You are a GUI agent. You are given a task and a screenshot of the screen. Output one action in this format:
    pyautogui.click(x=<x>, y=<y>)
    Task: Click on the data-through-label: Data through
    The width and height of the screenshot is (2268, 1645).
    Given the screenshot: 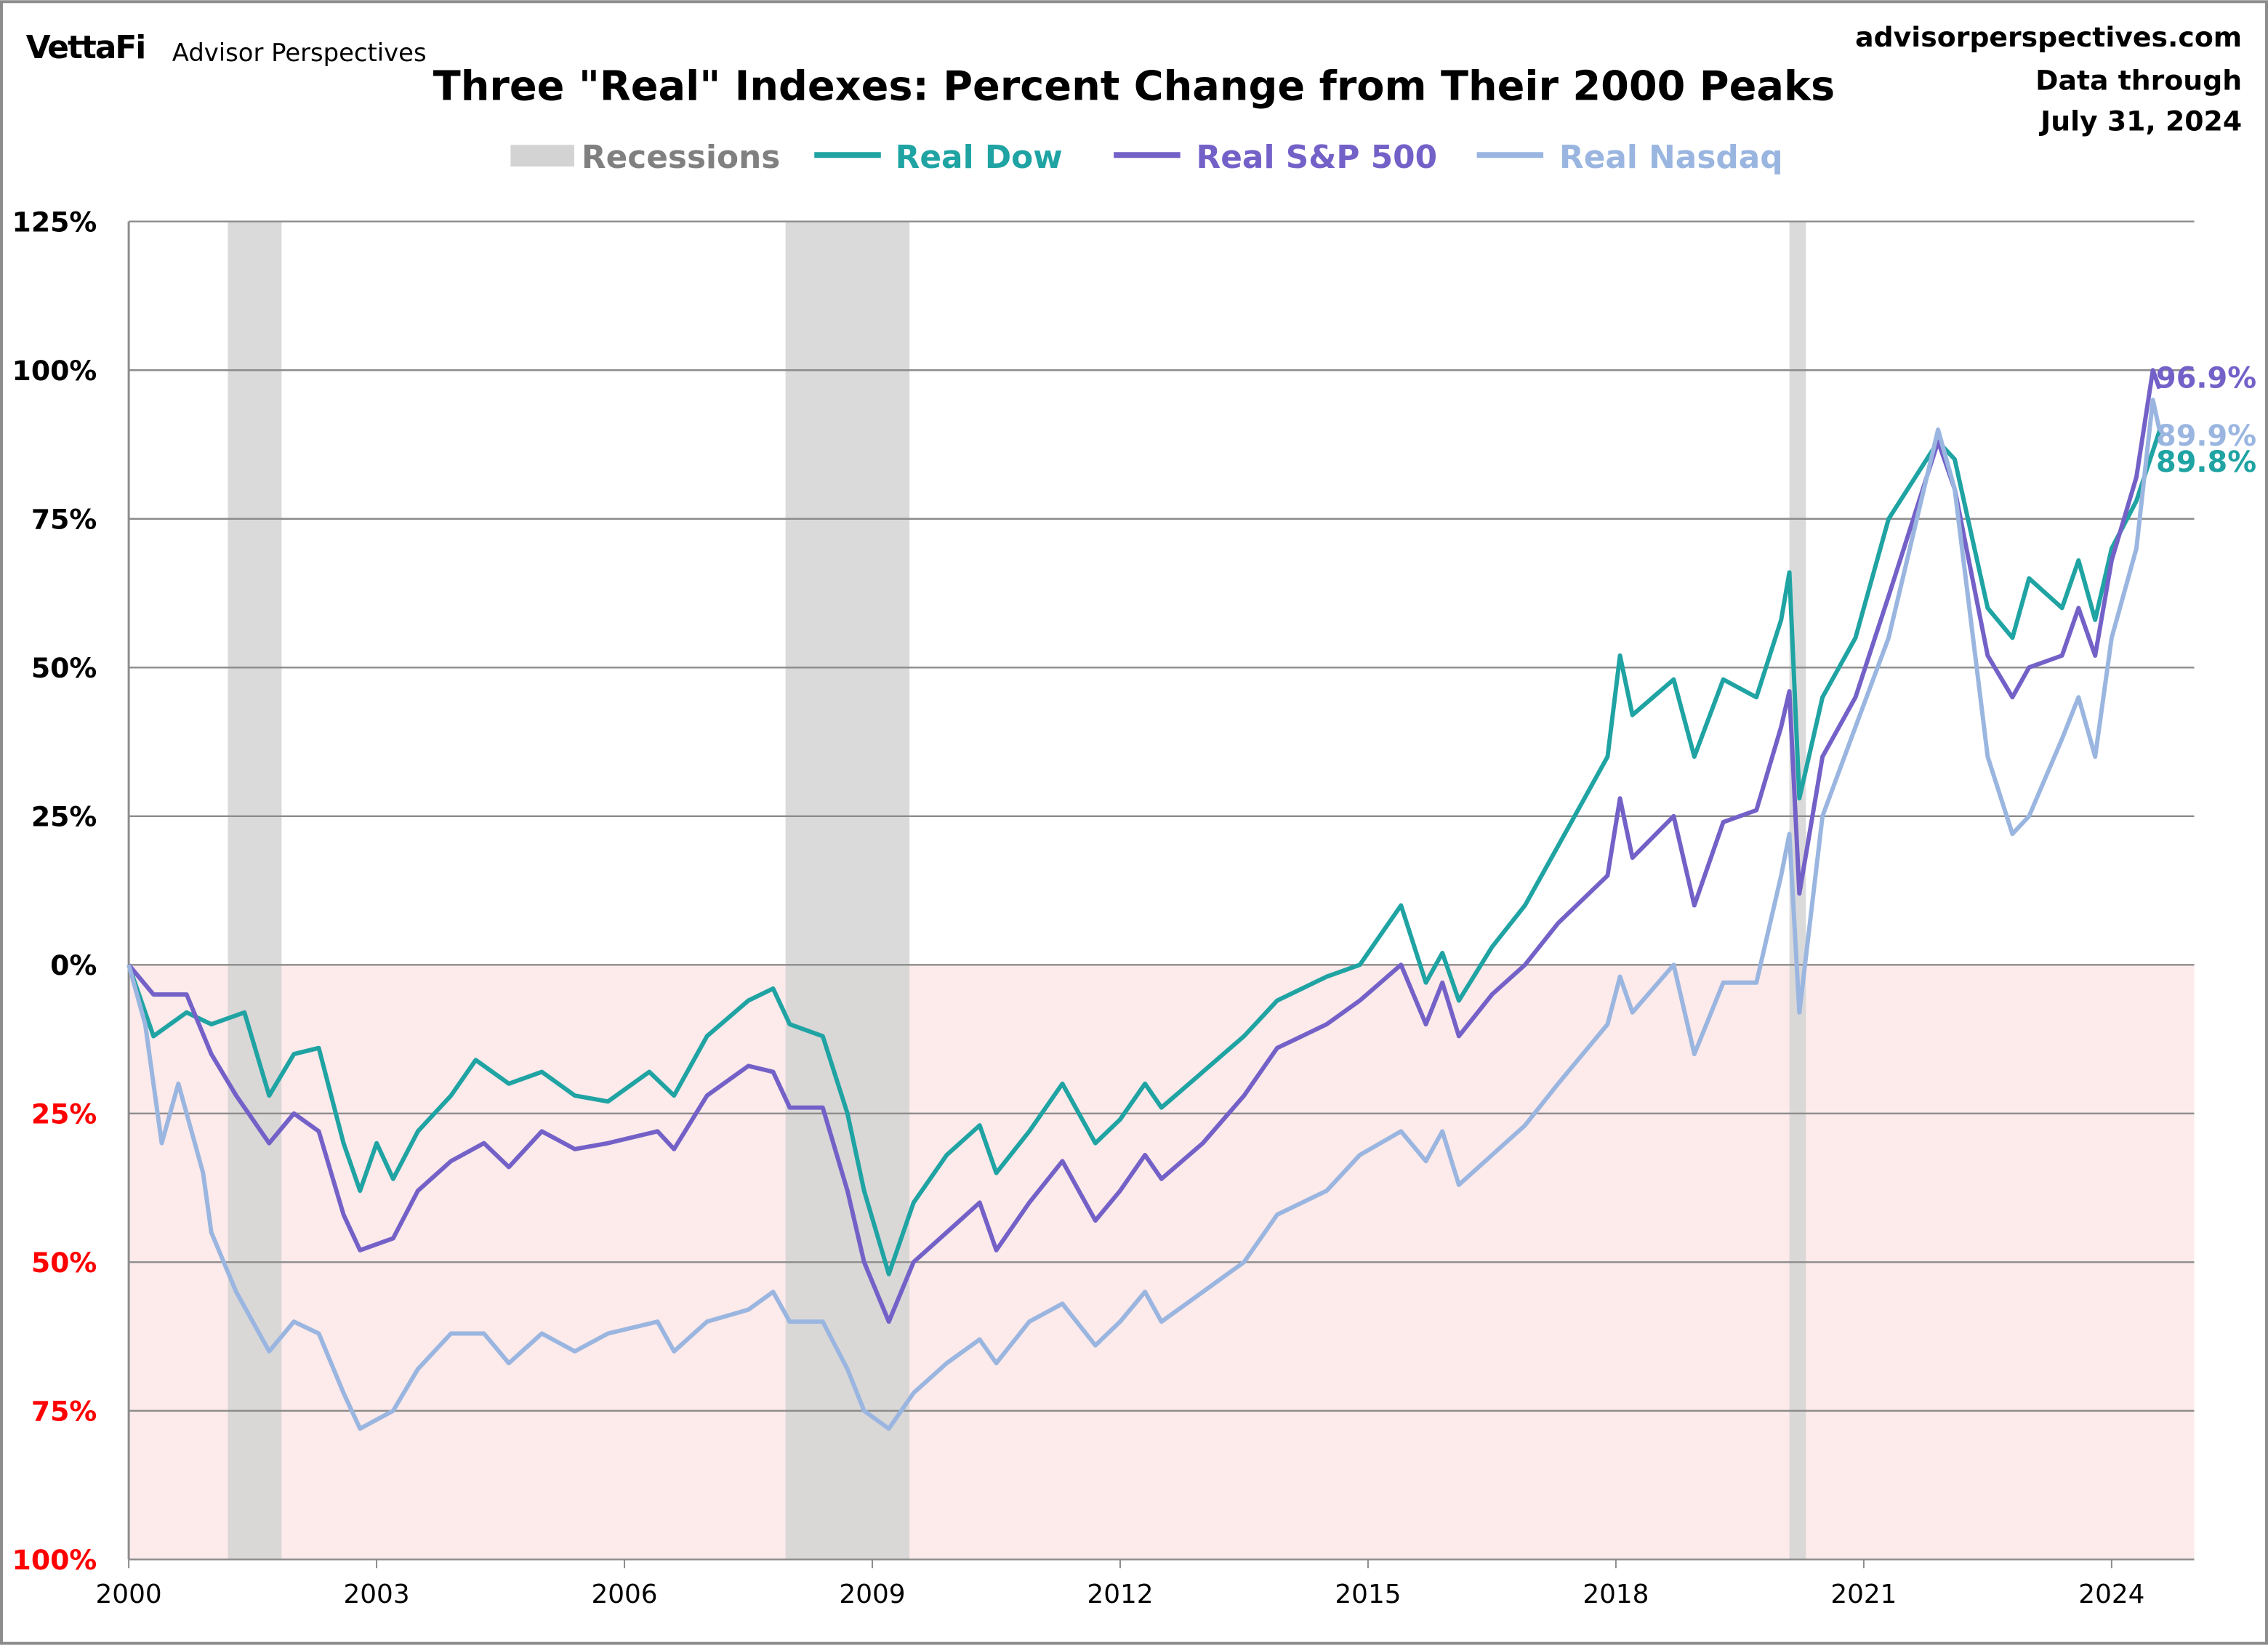 What is the action you would take?
    pyautogui.click(x=2138, y=81)
    